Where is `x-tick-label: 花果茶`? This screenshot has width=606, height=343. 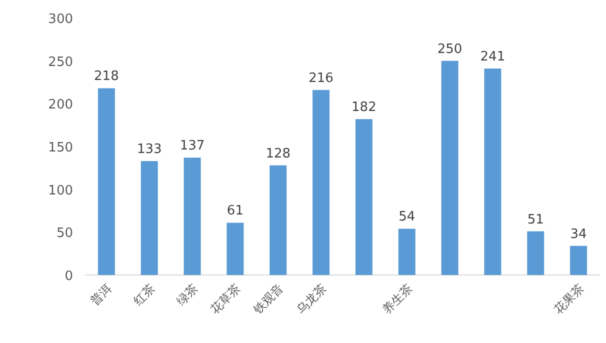
x-tick-label: 花果茶 is located at coordinates (569, 299).